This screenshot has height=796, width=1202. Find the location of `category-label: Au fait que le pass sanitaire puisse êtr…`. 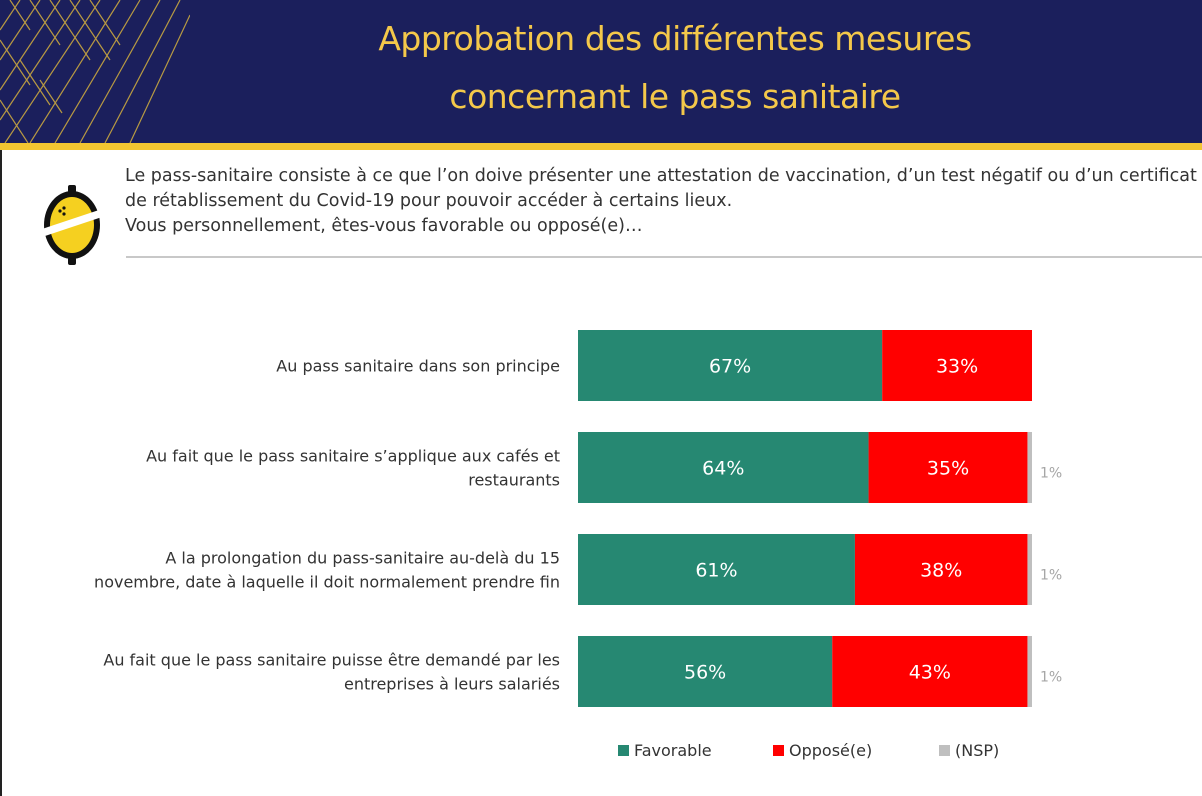

category-label: Au fait que le pass sanitaire puisse êtr… is located at coordinates (331, 672).